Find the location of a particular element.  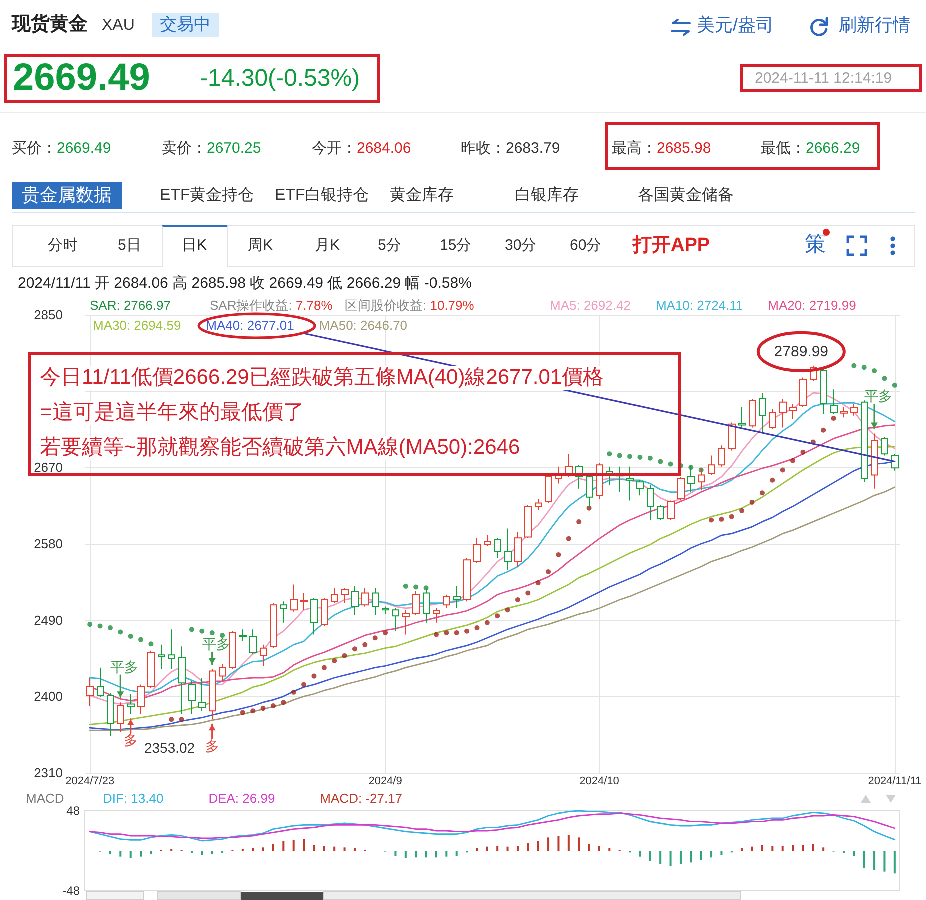

text: 白银库存 is located at coordinates (547, 196).